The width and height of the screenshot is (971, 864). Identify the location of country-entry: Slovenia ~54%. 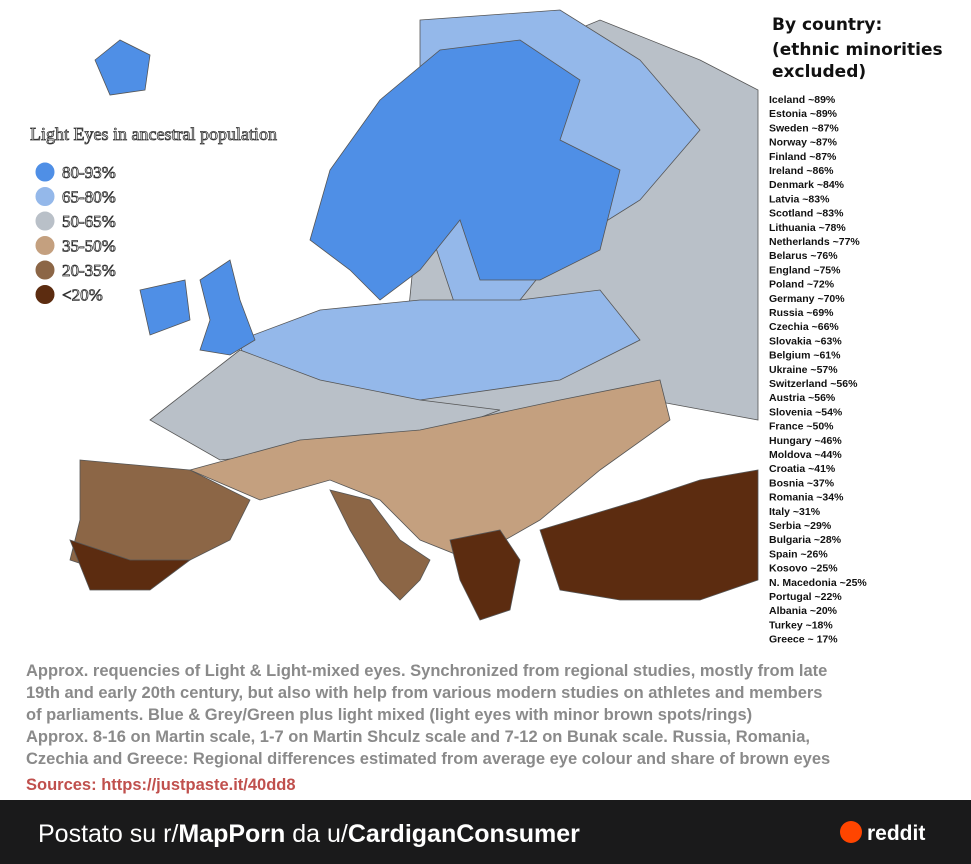
(806, 412).